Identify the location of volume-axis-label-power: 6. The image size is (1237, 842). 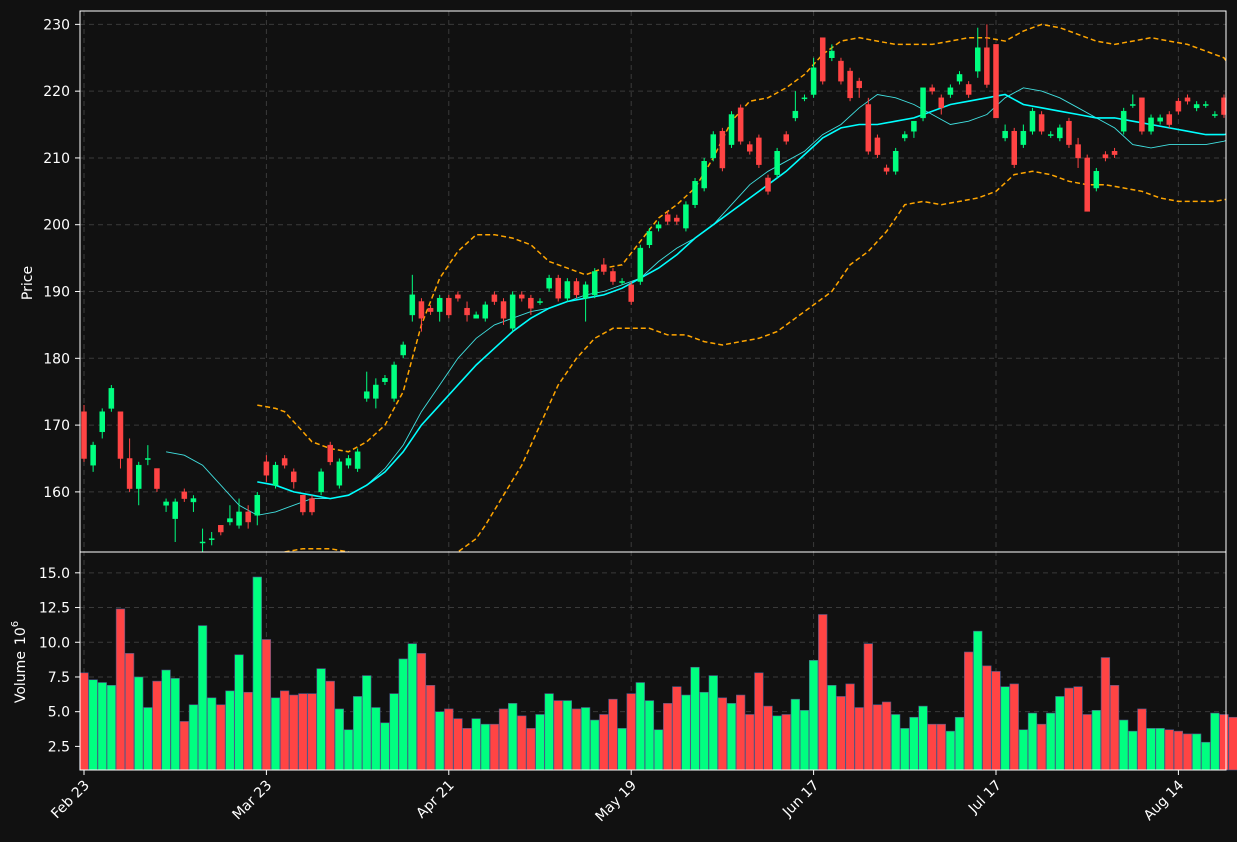
(15, 624).